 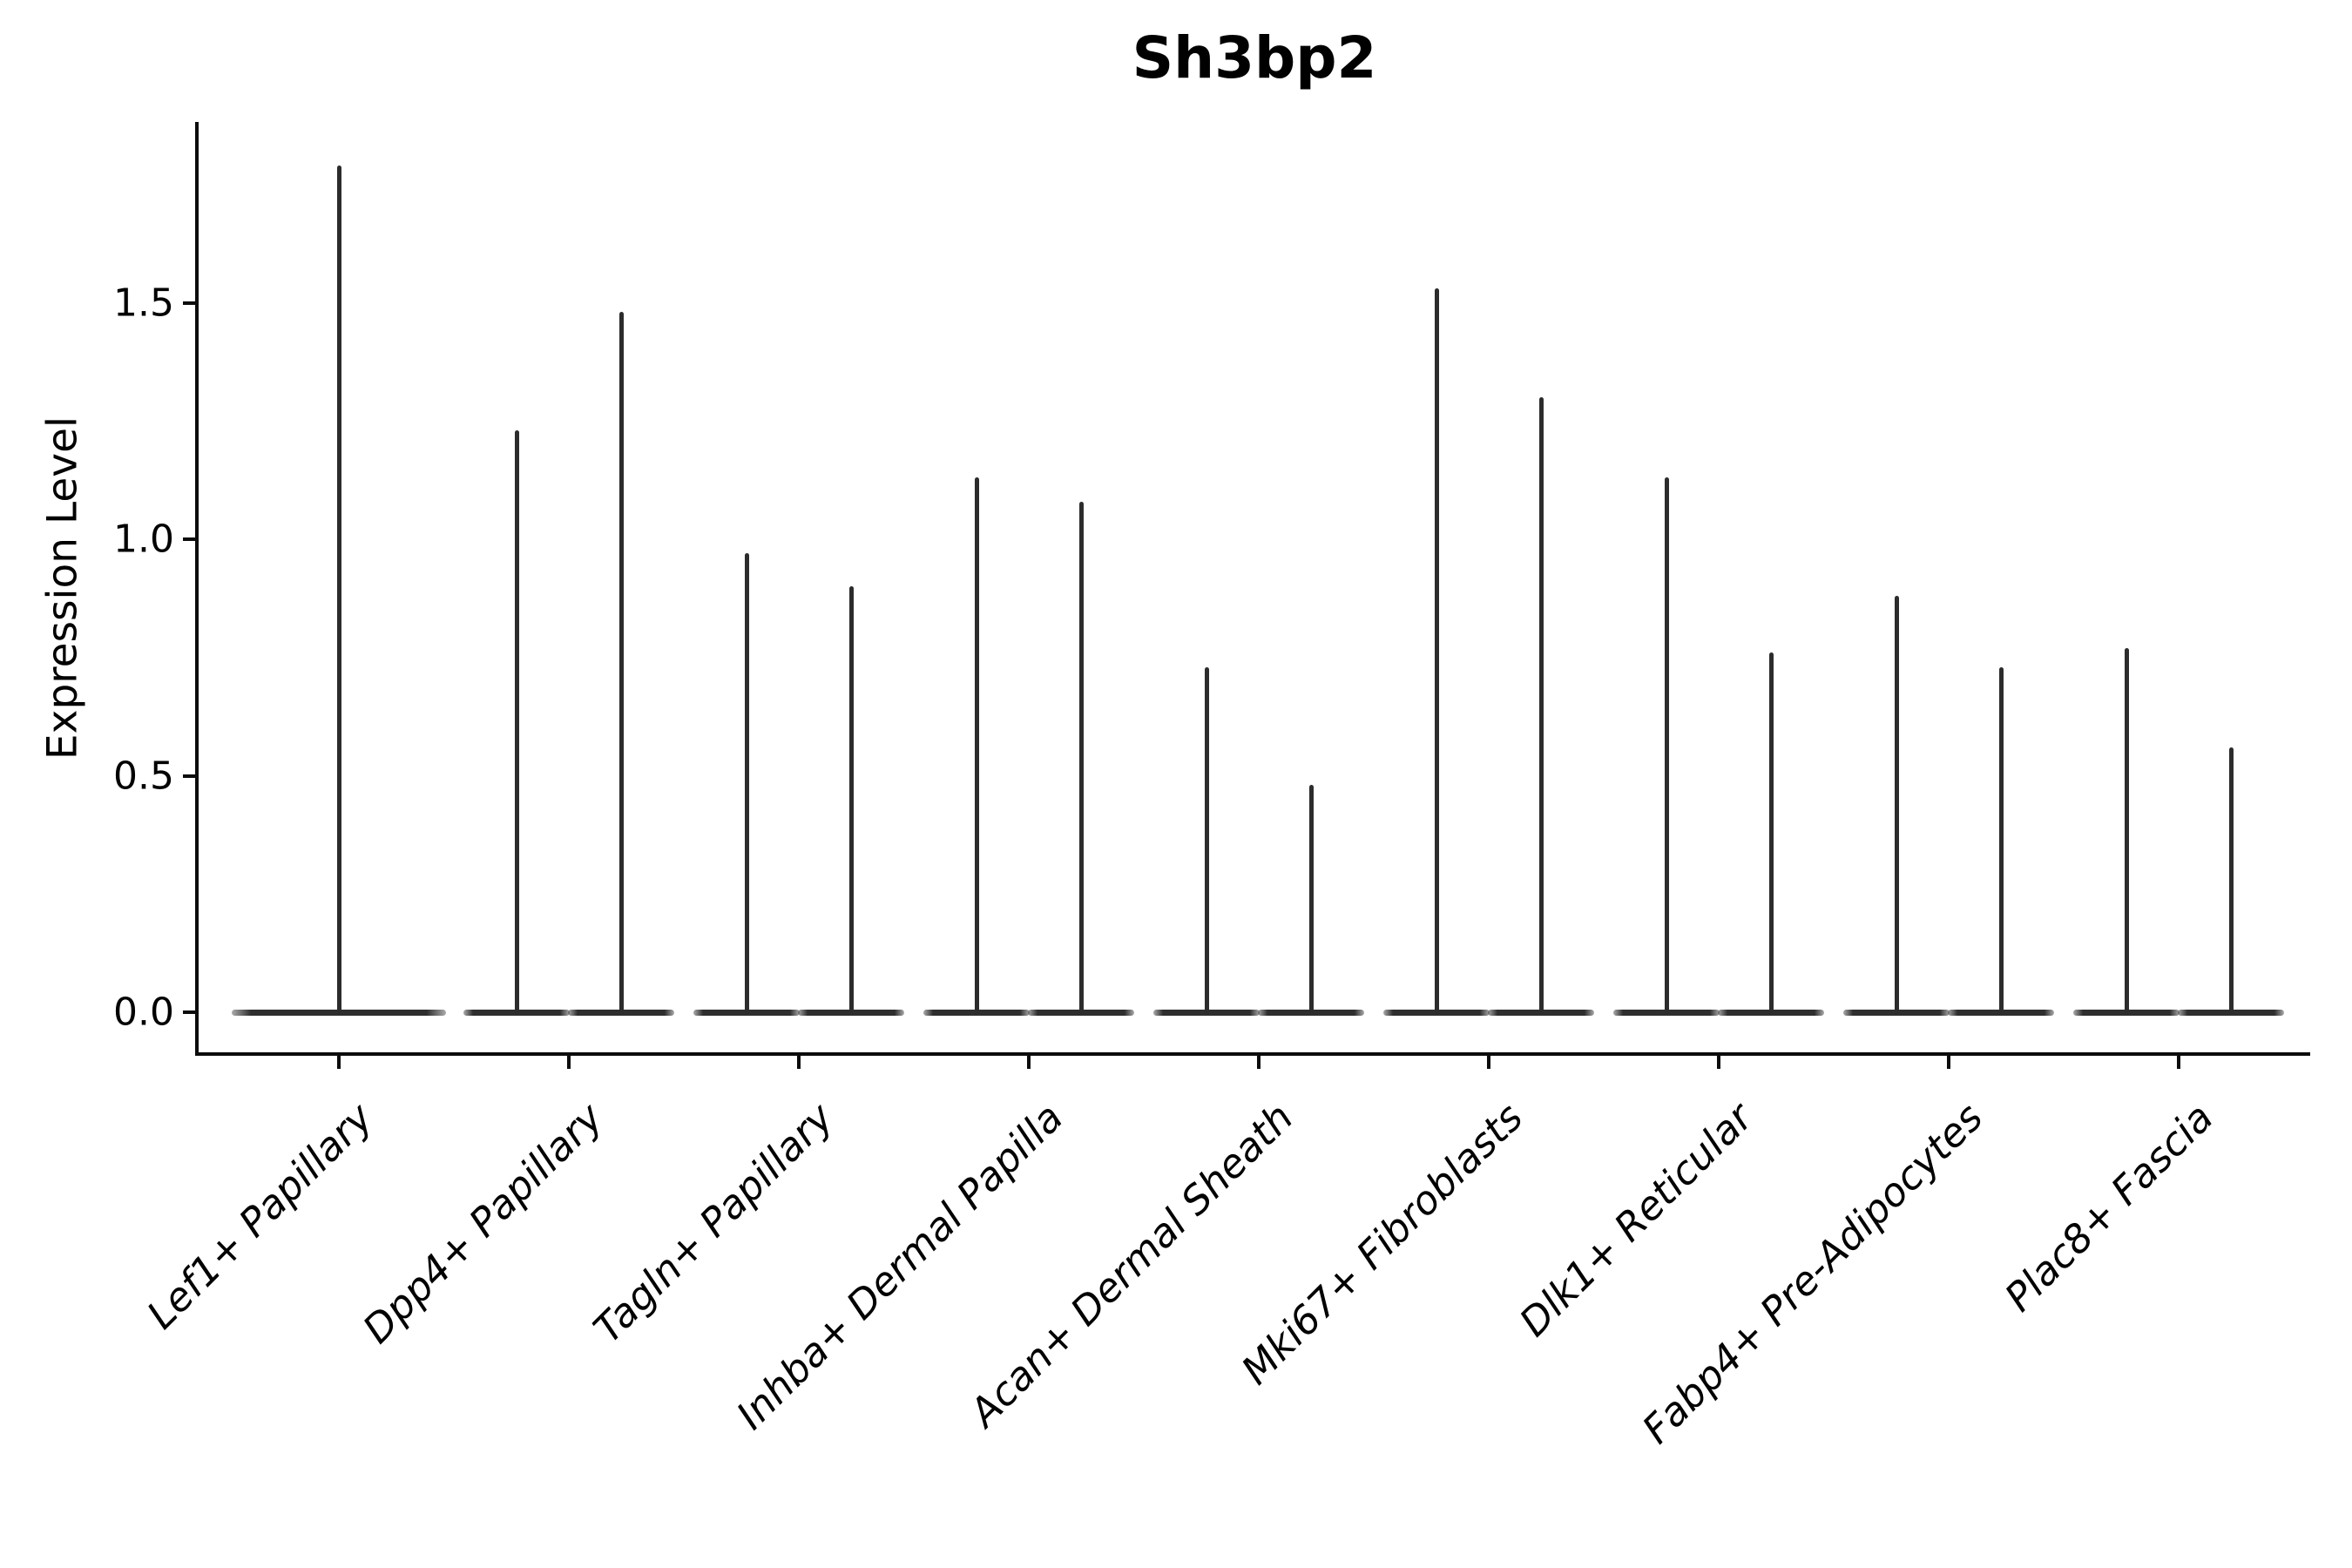 I want to click on x-category-label: Plac8+ Fascia, so click(x=2108, y=1207).